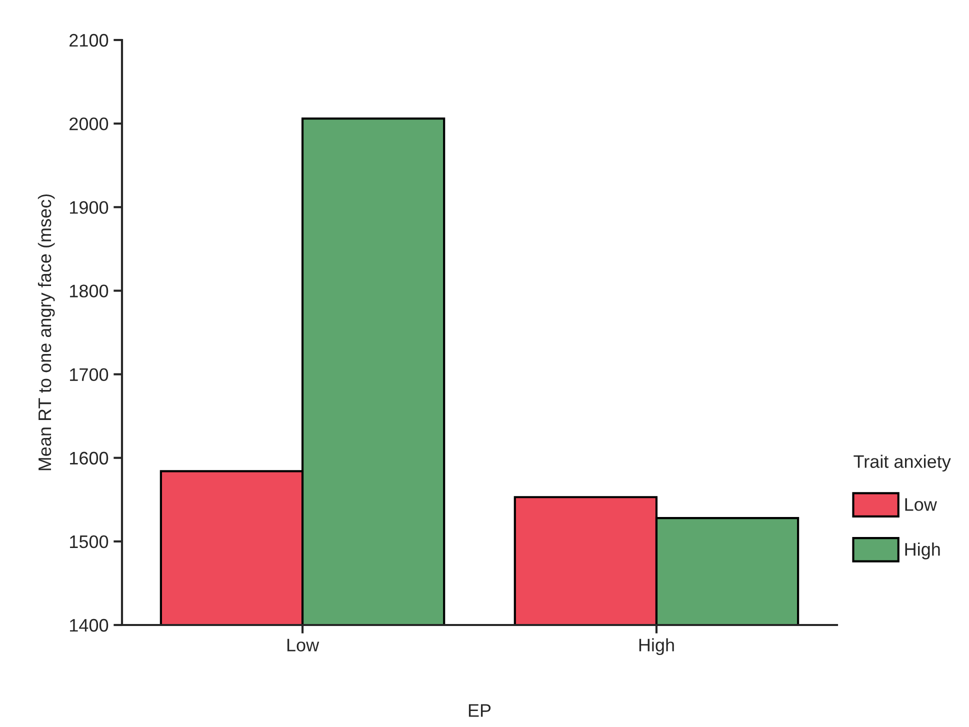  I want to click on legend-title: Trait anxiety, so click(902, 463).